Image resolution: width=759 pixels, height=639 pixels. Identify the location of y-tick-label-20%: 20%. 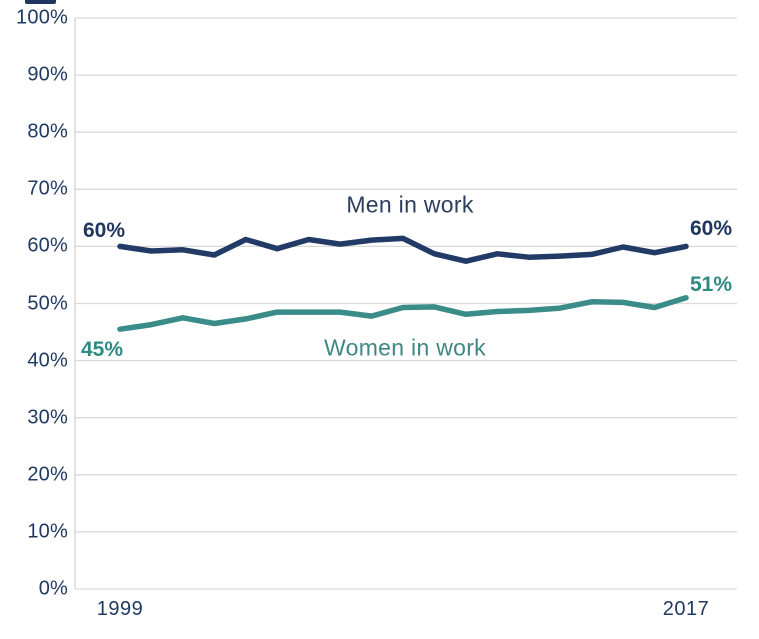
(47, 474).